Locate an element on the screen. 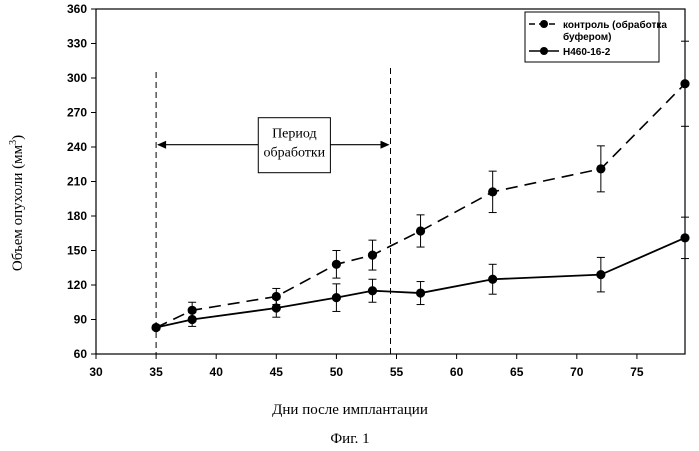 The height and width of the screenshot is (451, 699). y-tick-label: 240 is located at coordinates (77, 147).